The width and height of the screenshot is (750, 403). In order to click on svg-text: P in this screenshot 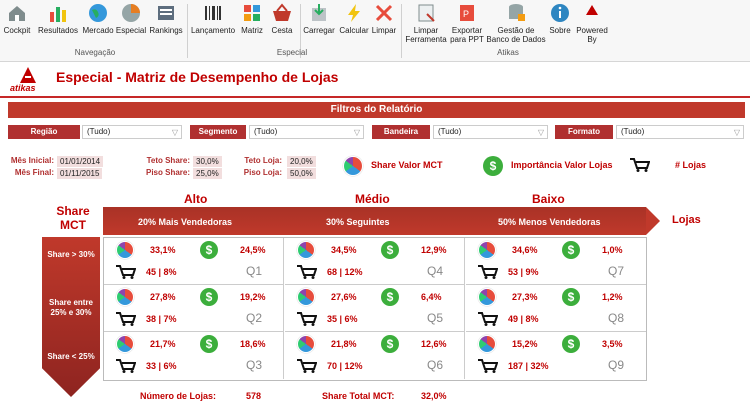, I will do `click(466, 14)`.